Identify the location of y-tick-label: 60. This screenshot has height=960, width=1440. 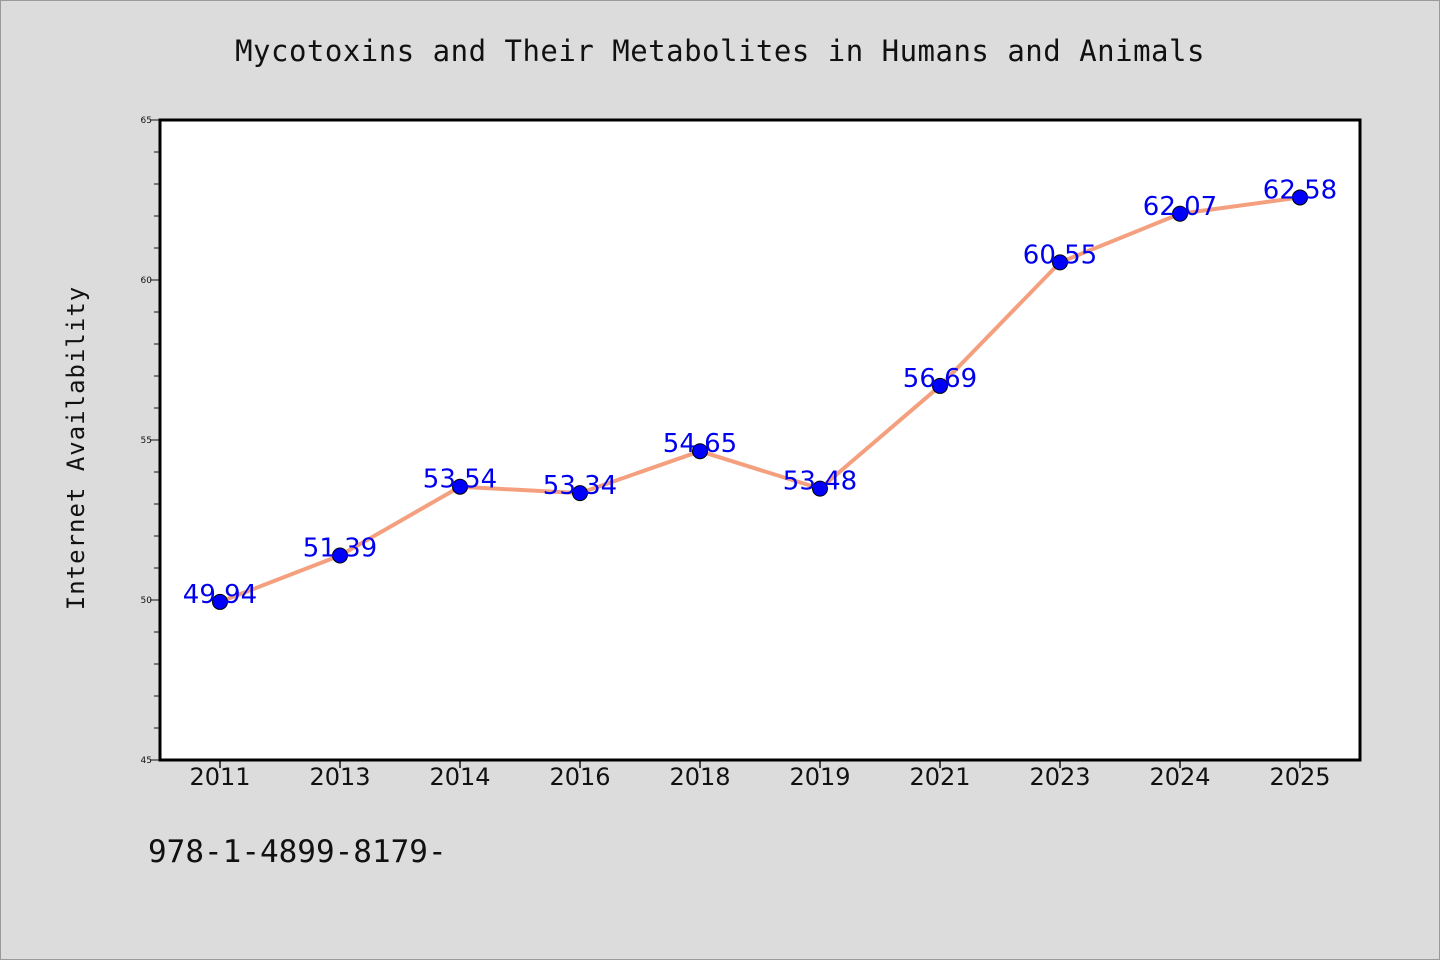
(147, 281).